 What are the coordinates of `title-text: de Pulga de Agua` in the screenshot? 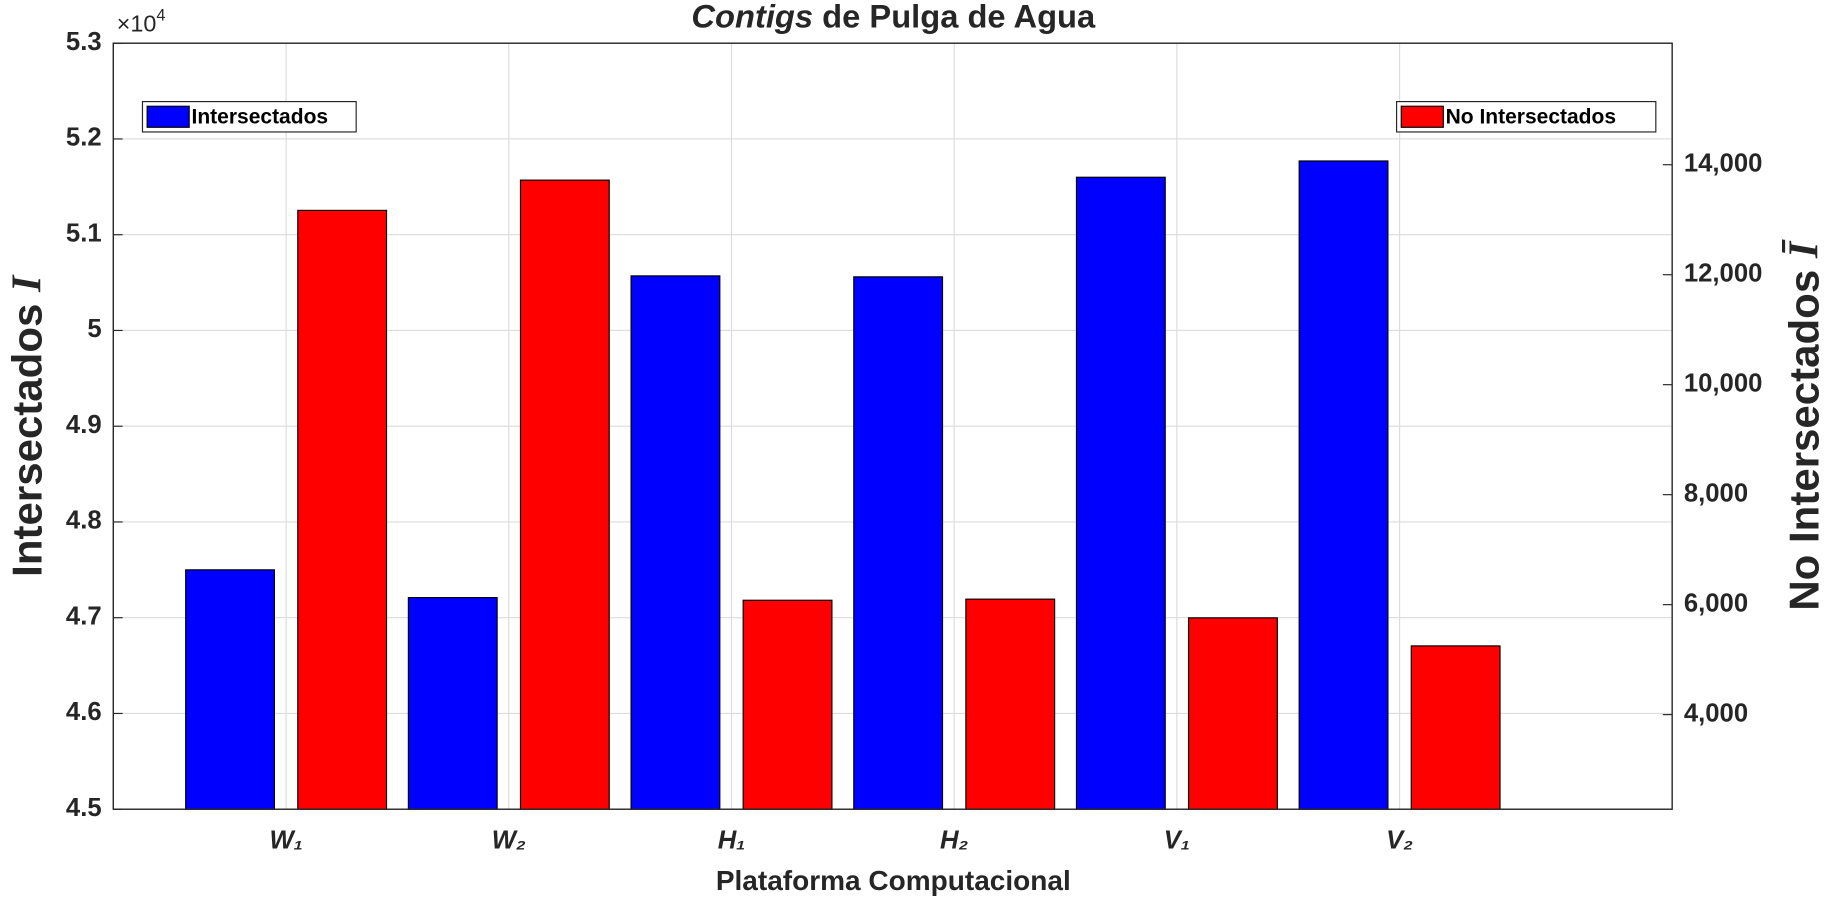 It's located at (959, 17).